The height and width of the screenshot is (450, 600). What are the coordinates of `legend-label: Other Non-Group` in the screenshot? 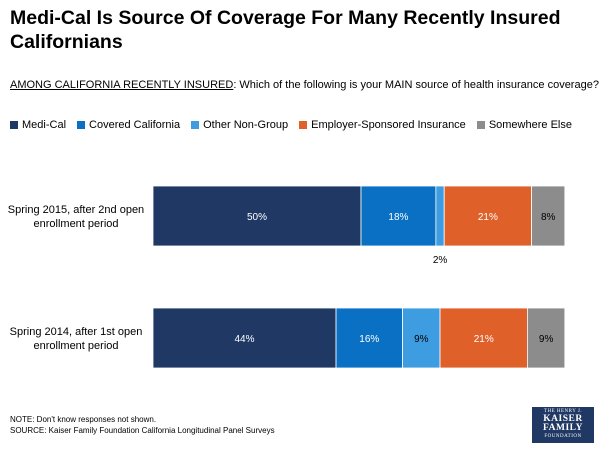 It's located at (246, 125).